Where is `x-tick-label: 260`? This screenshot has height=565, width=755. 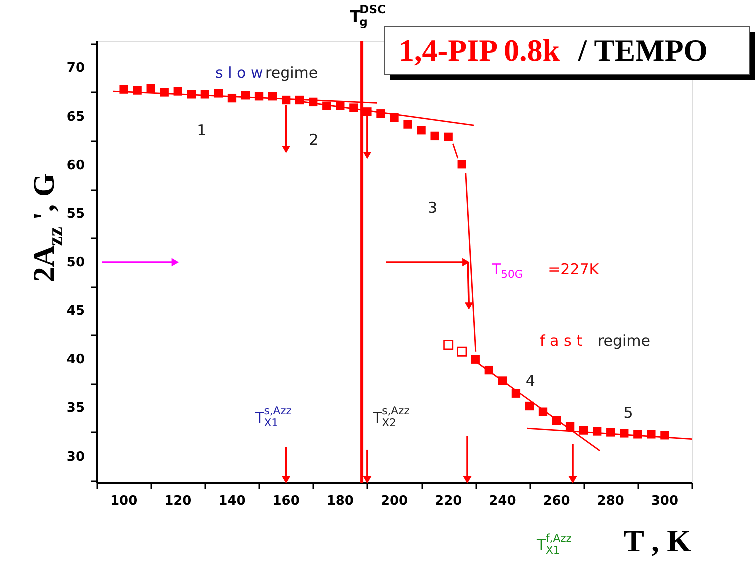
x-tick-label: 260 is located at coordinates (556, 501).